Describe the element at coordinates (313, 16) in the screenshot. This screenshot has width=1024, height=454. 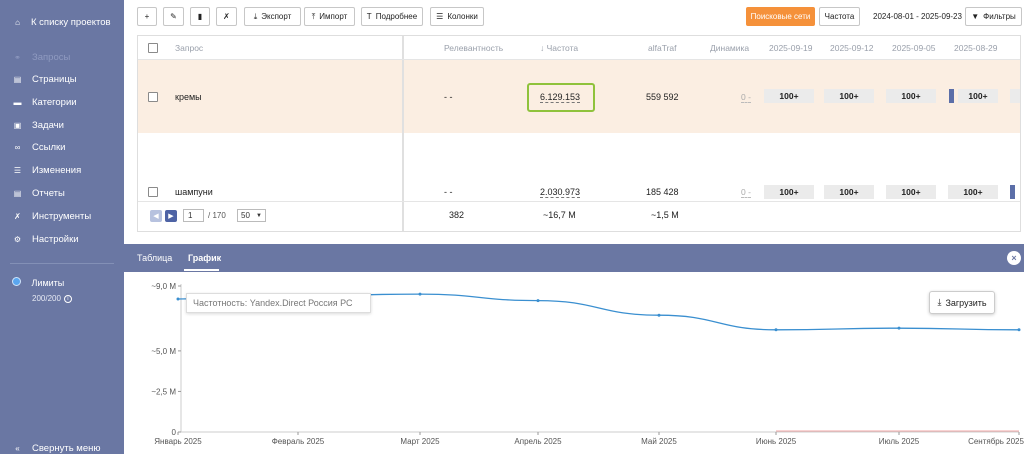
I see `upload-icon: ⤒` at that location.